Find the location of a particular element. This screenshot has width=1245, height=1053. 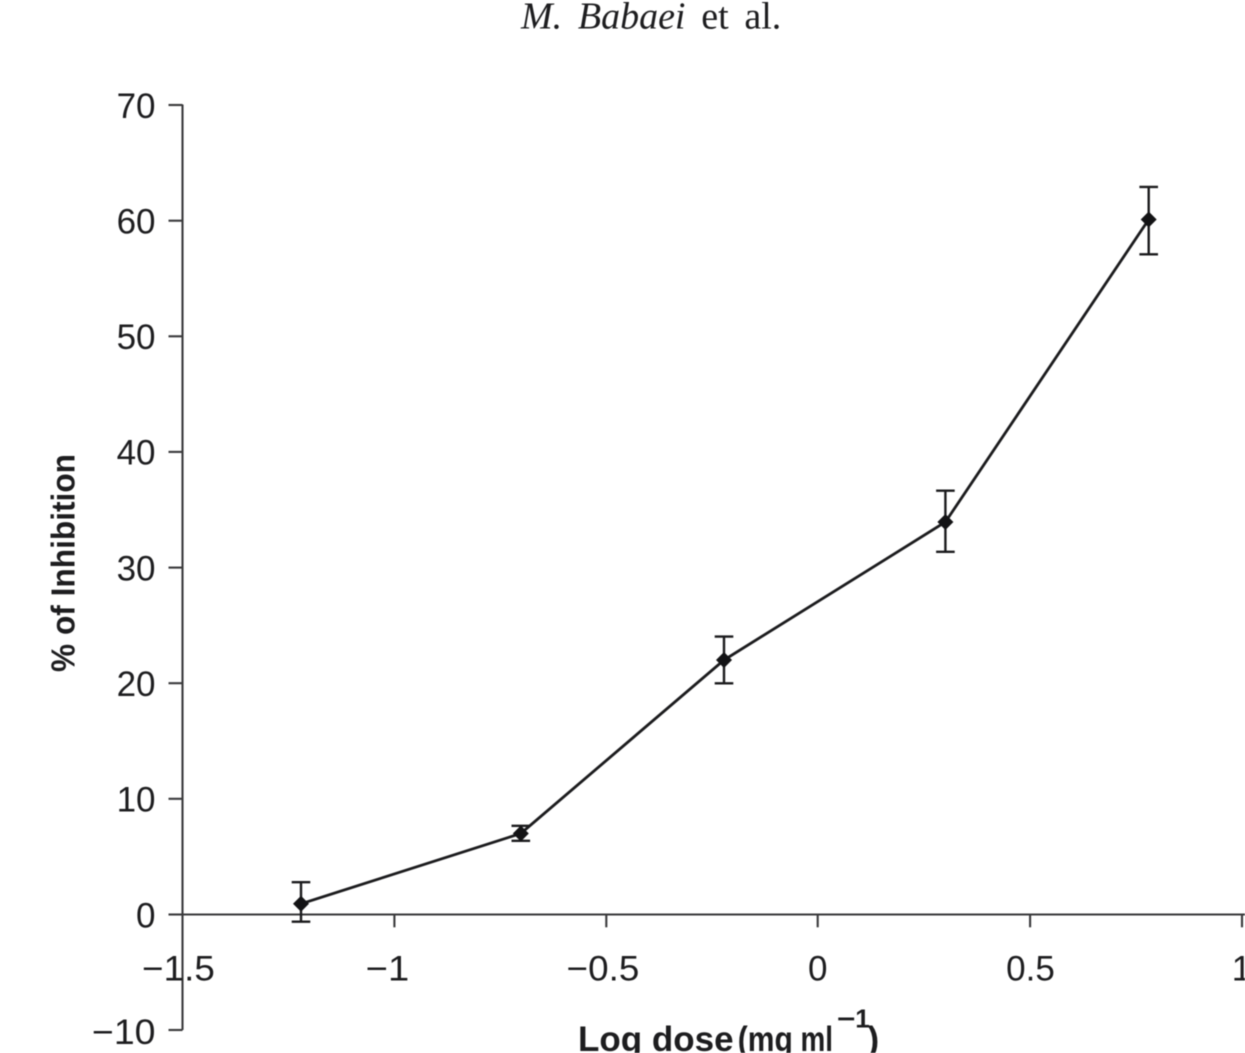

svg-text: −0.5 is located at coordinates (603, 968).